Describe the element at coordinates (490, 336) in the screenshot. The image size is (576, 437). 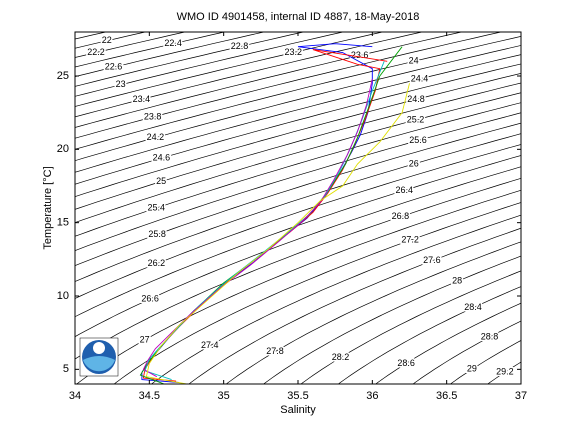
I see `contour-label: 28.8` at that location.